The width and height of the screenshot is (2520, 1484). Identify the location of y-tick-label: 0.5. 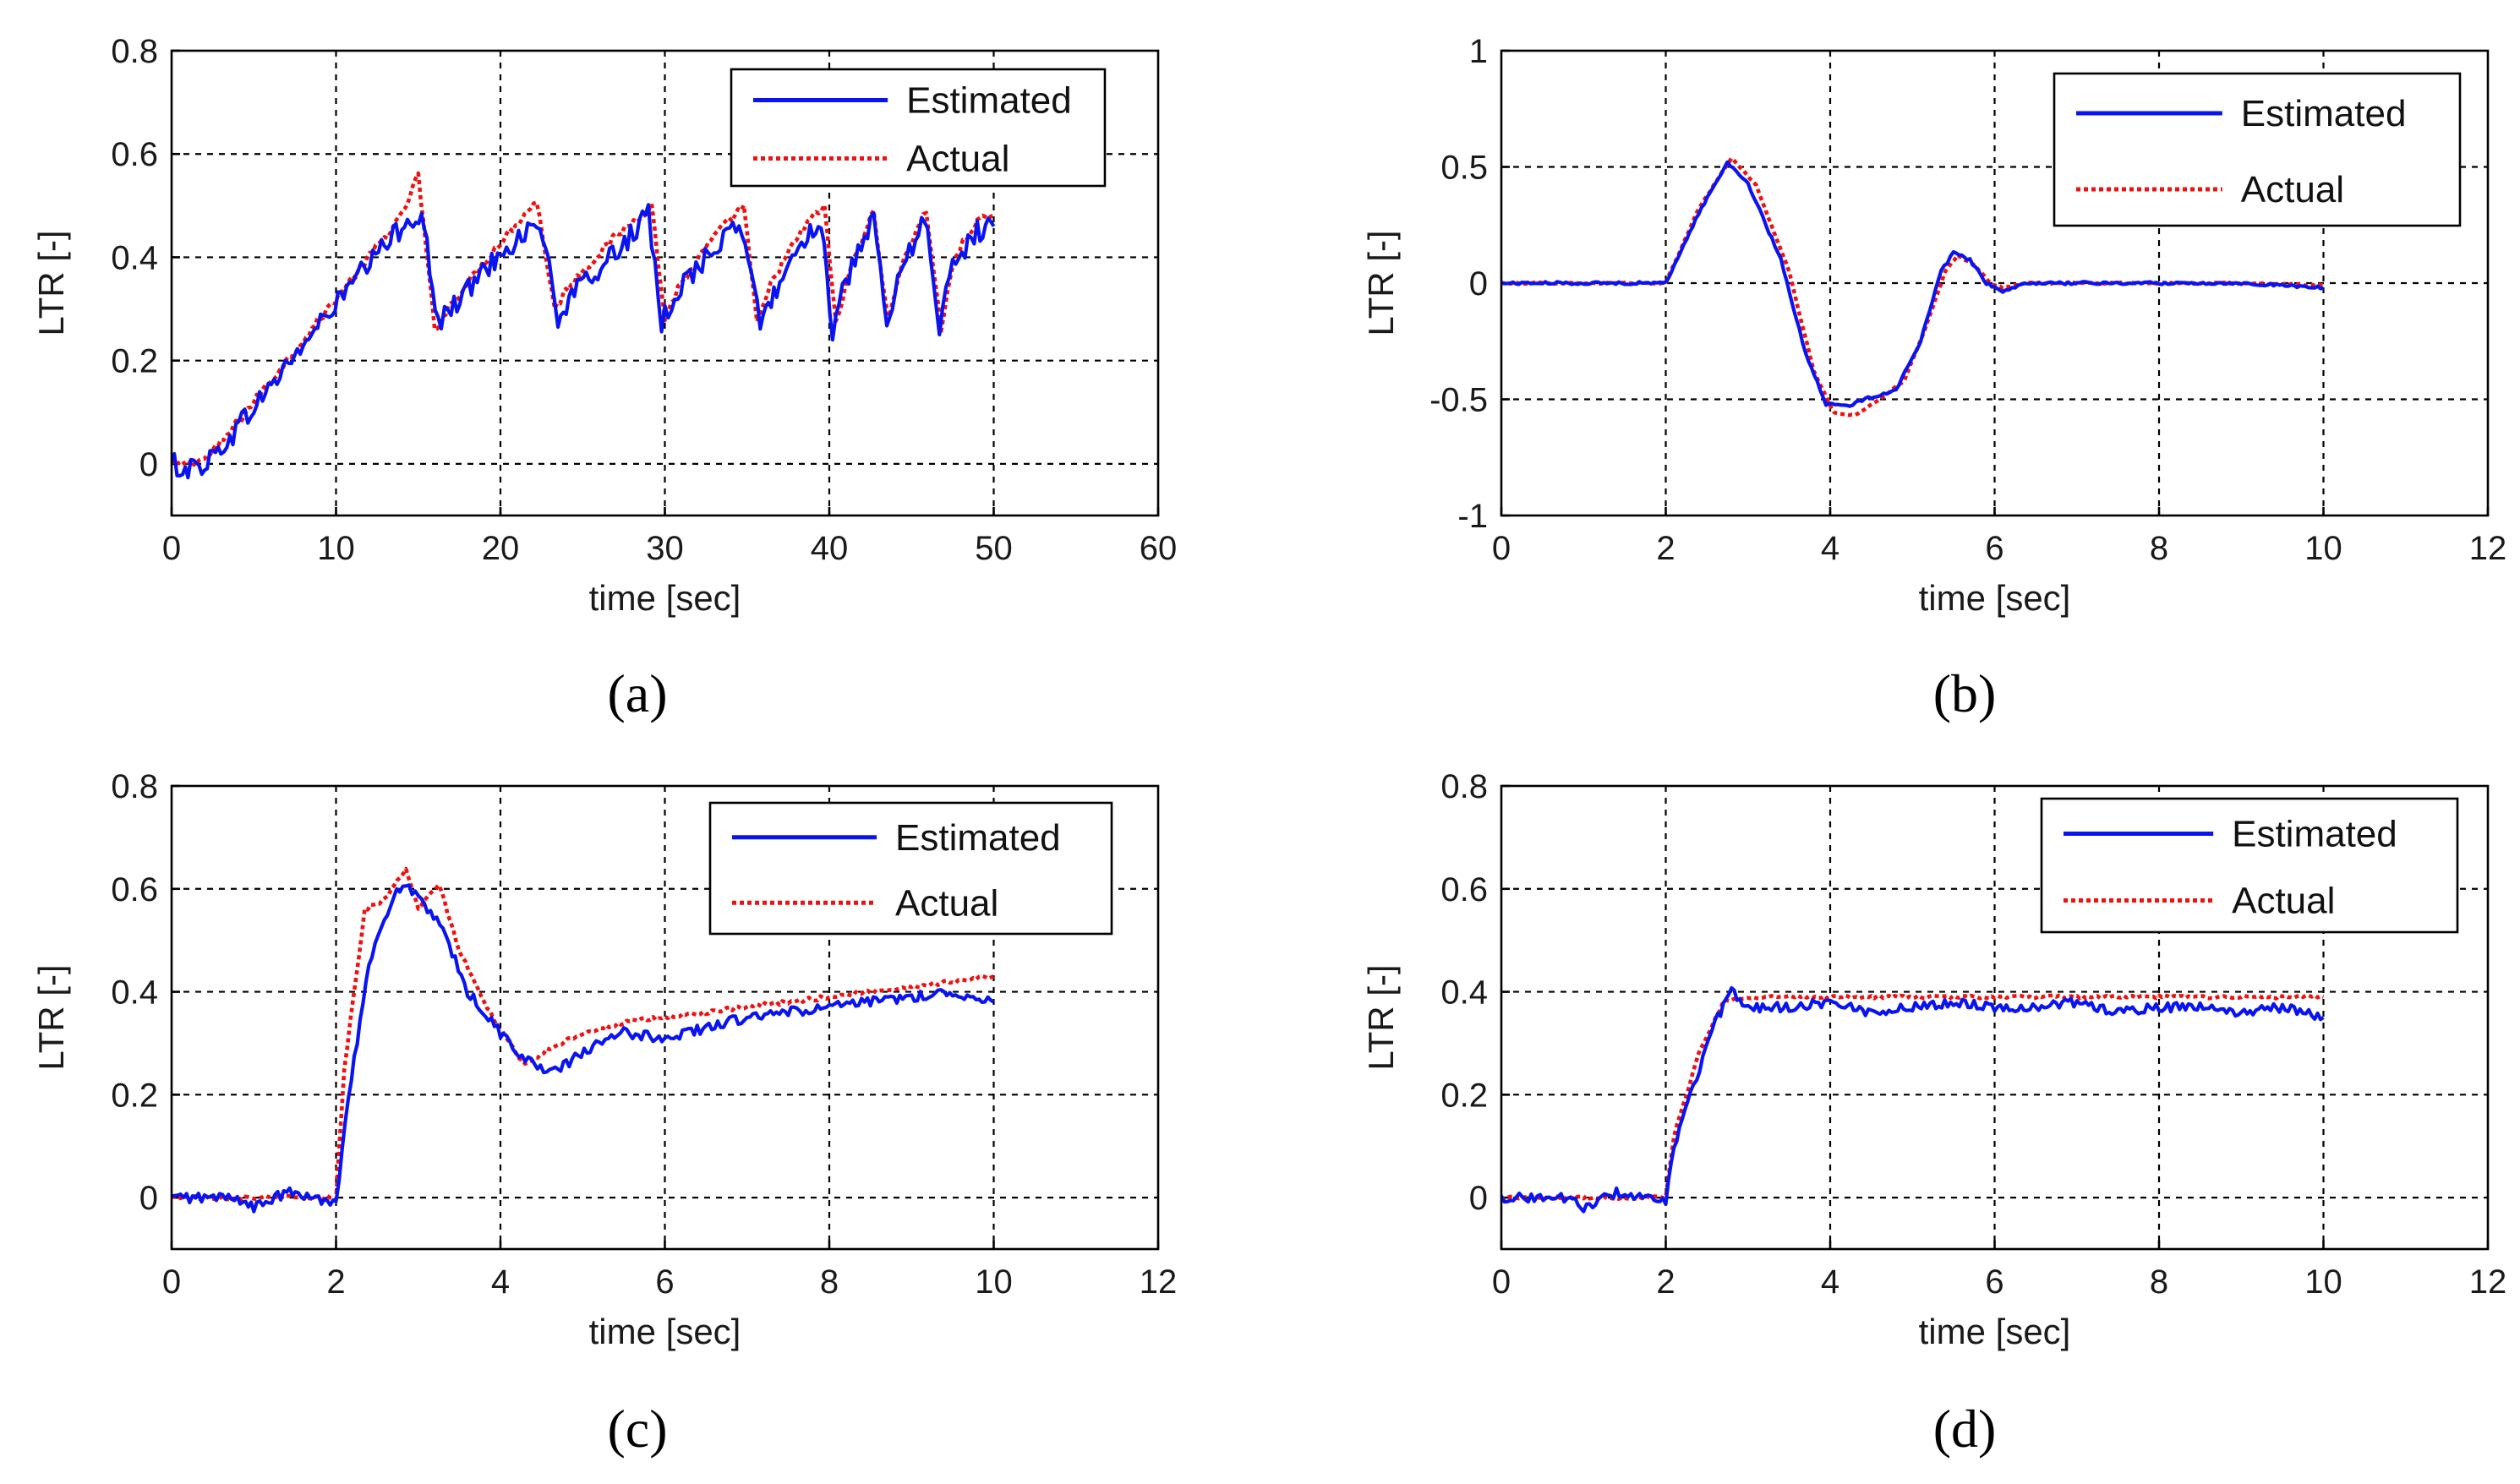
(1464, 169).